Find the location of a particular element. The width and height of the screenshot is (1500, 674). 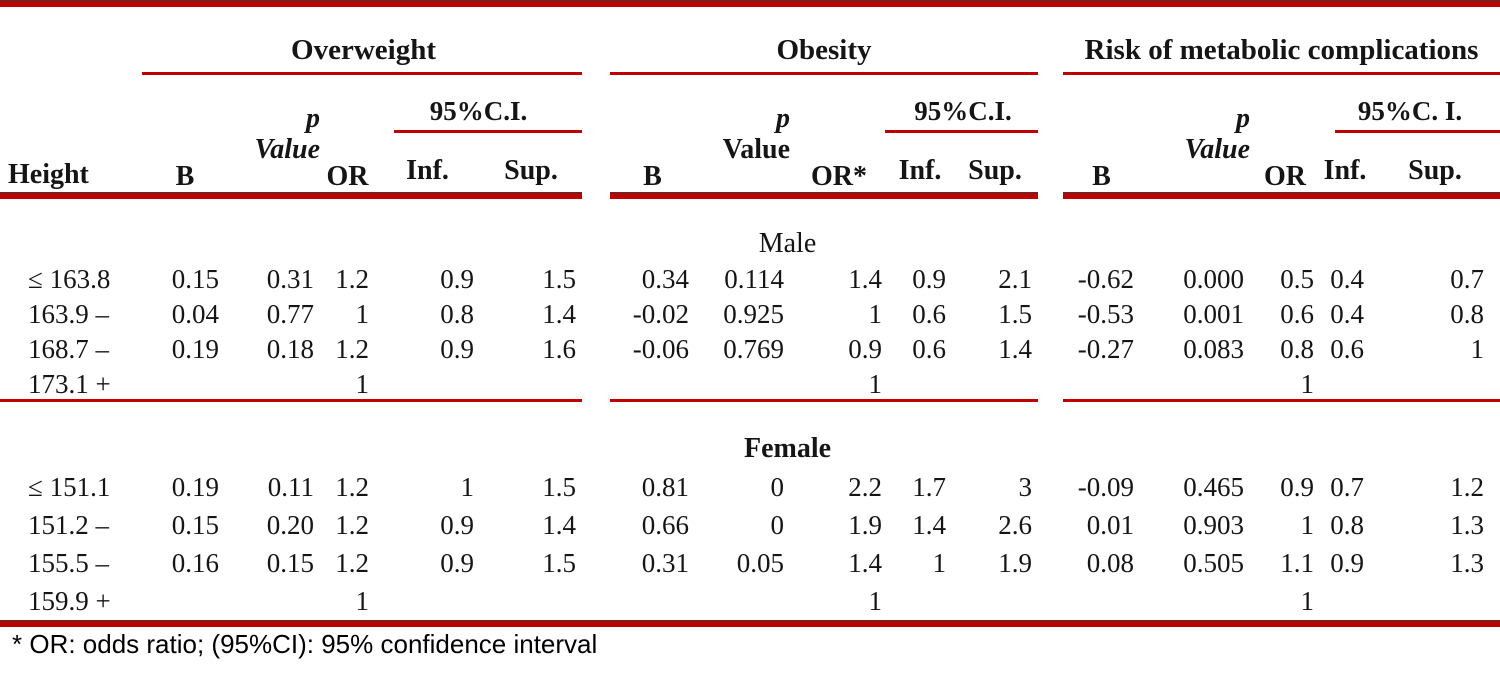

table-cell: -0.62 is located at coordinates (1105, 279).